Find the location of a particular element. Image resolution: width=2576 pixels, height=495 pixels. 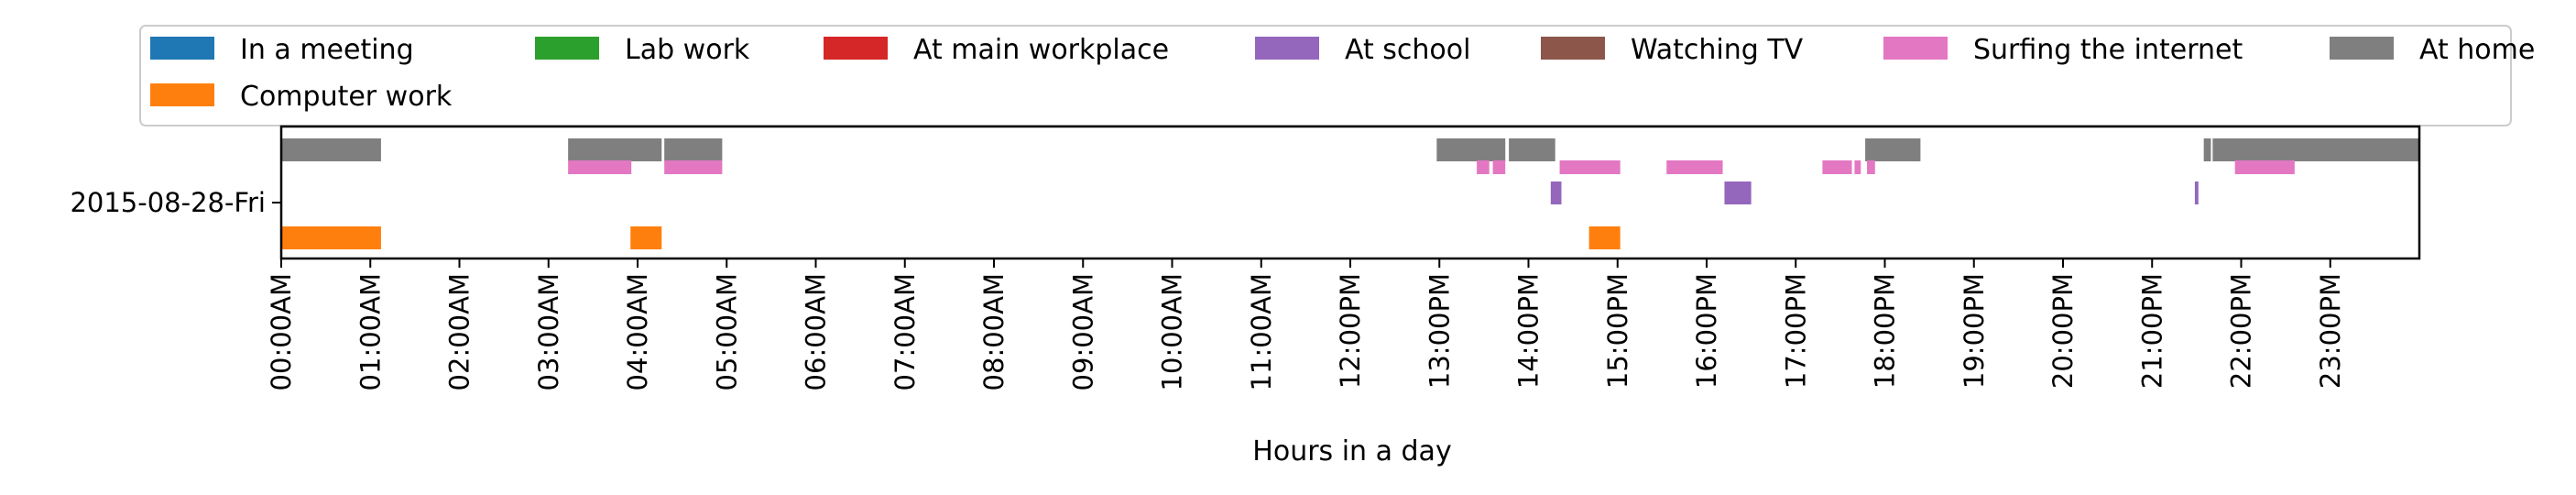

legend-label-at-school: At school is located at coordinates (1408, 50).